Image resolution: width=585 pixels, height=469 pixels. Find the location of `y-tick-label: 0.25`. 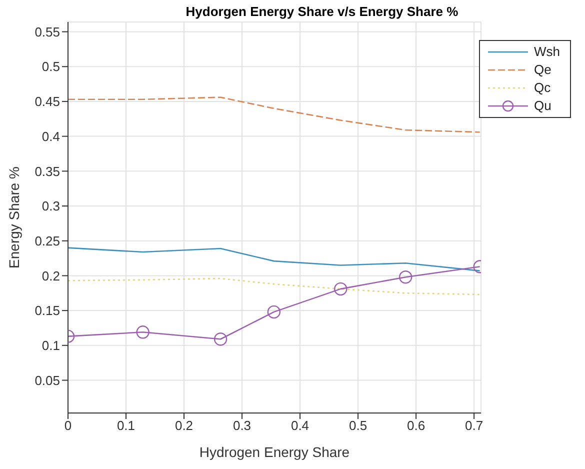

y-tick-label: 0.25 is located at coordinates (47, 240).